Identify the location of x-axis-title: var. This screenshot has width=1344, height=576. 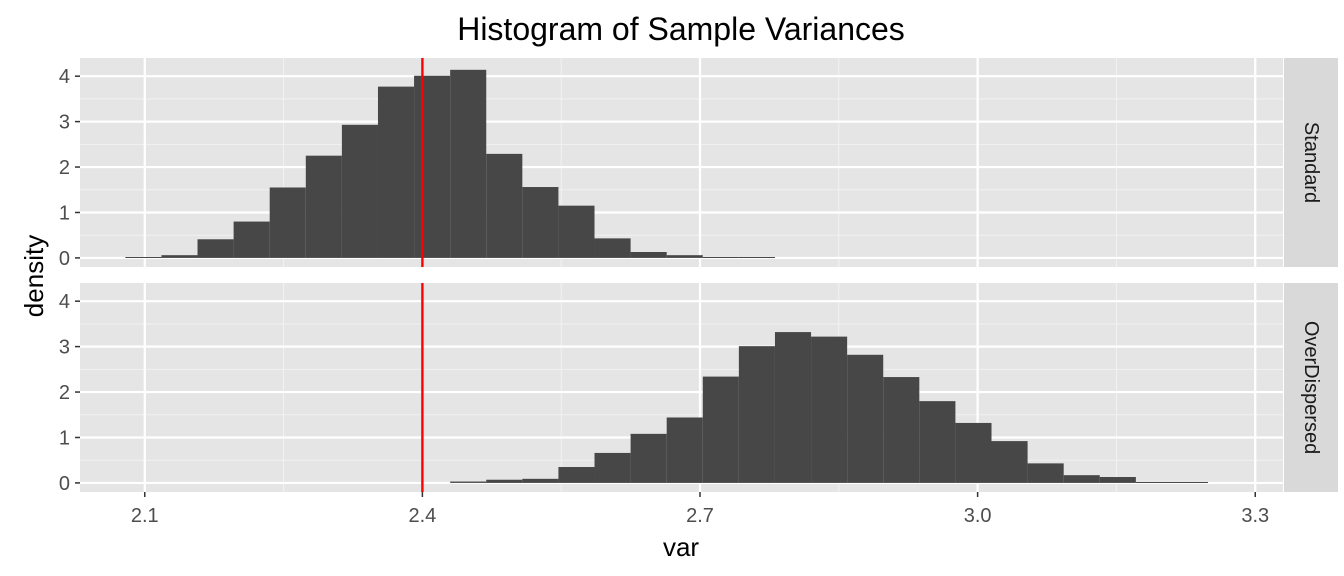
(681, 547).